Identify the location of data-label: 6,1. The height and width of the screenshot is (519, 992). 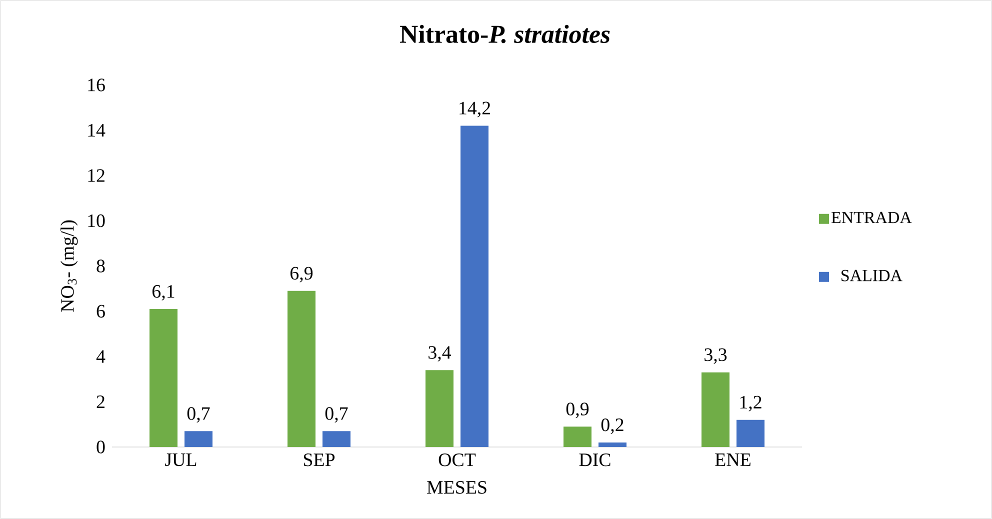
(163, 292).